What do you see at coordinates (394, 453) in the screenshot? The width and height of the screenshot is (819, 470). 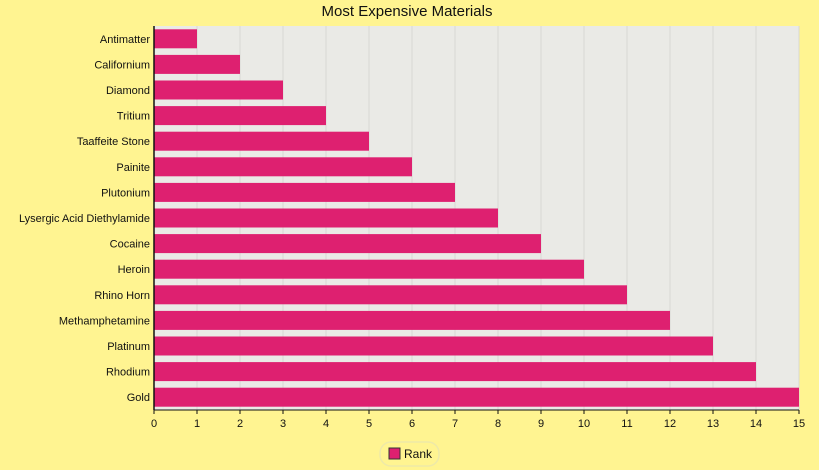 I see `legend-swatch` at bounding box center [394, 453].